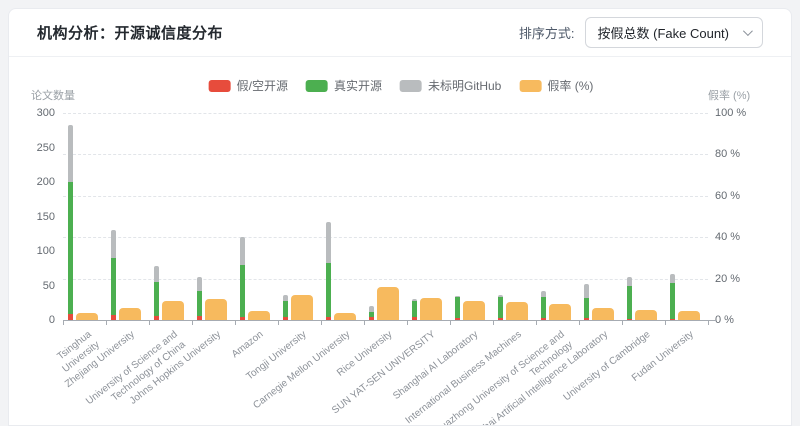 The width and height of the screenshot is (800, 426). Describe the element at coordinates (51, 320) in the screenshot. I see `left-axis-tick-label: 0` at that location.